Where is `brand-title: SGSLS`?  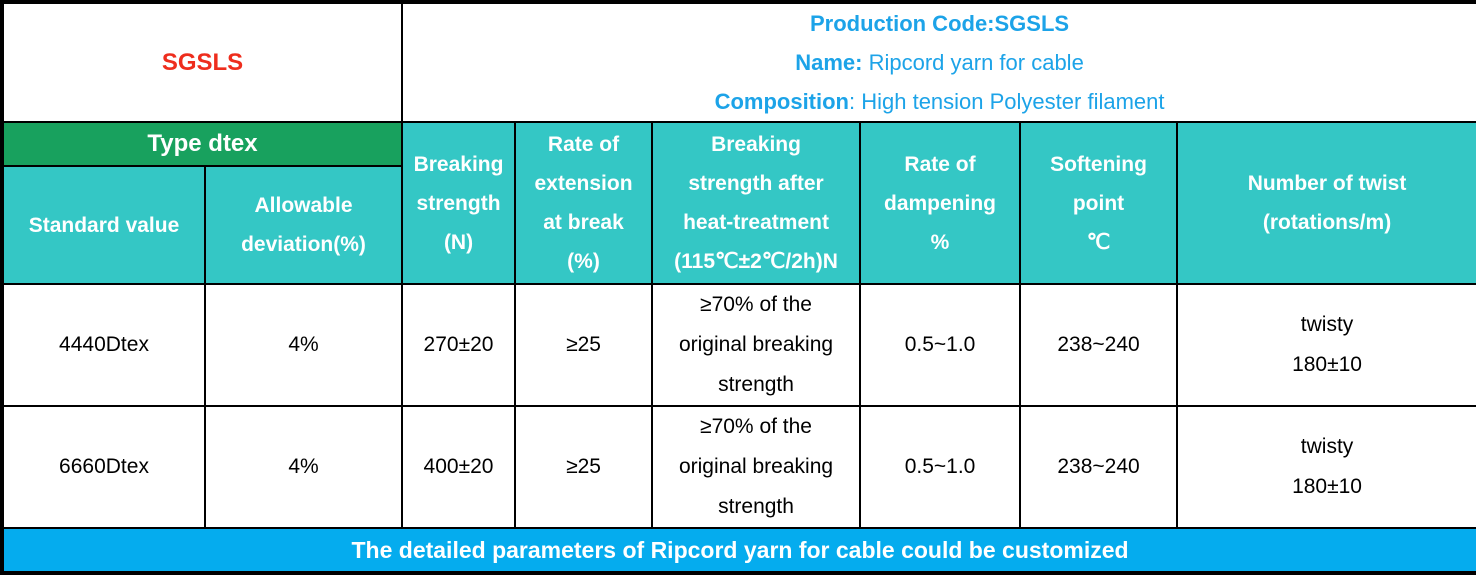
brand-title: SGSLS is located at coordinates (202, 62).